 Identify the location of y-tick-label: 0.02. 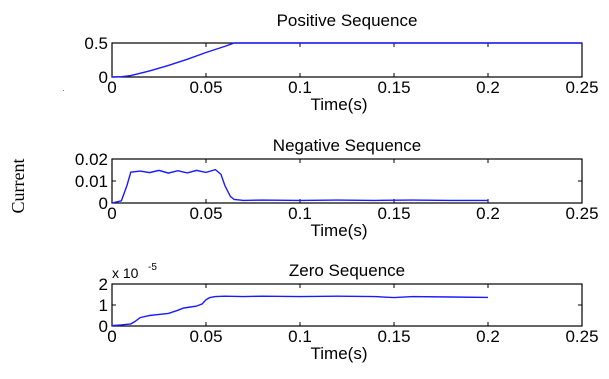
(91, 159).